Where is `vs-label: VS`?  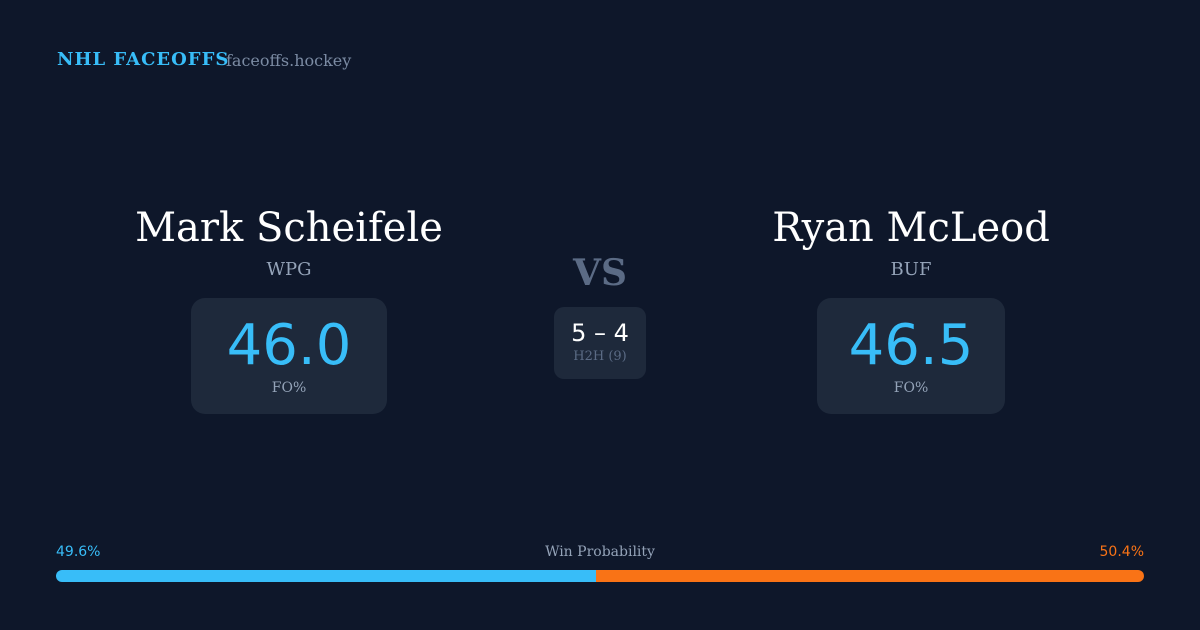
vs-label: VS is located at coordinates (600, 273).